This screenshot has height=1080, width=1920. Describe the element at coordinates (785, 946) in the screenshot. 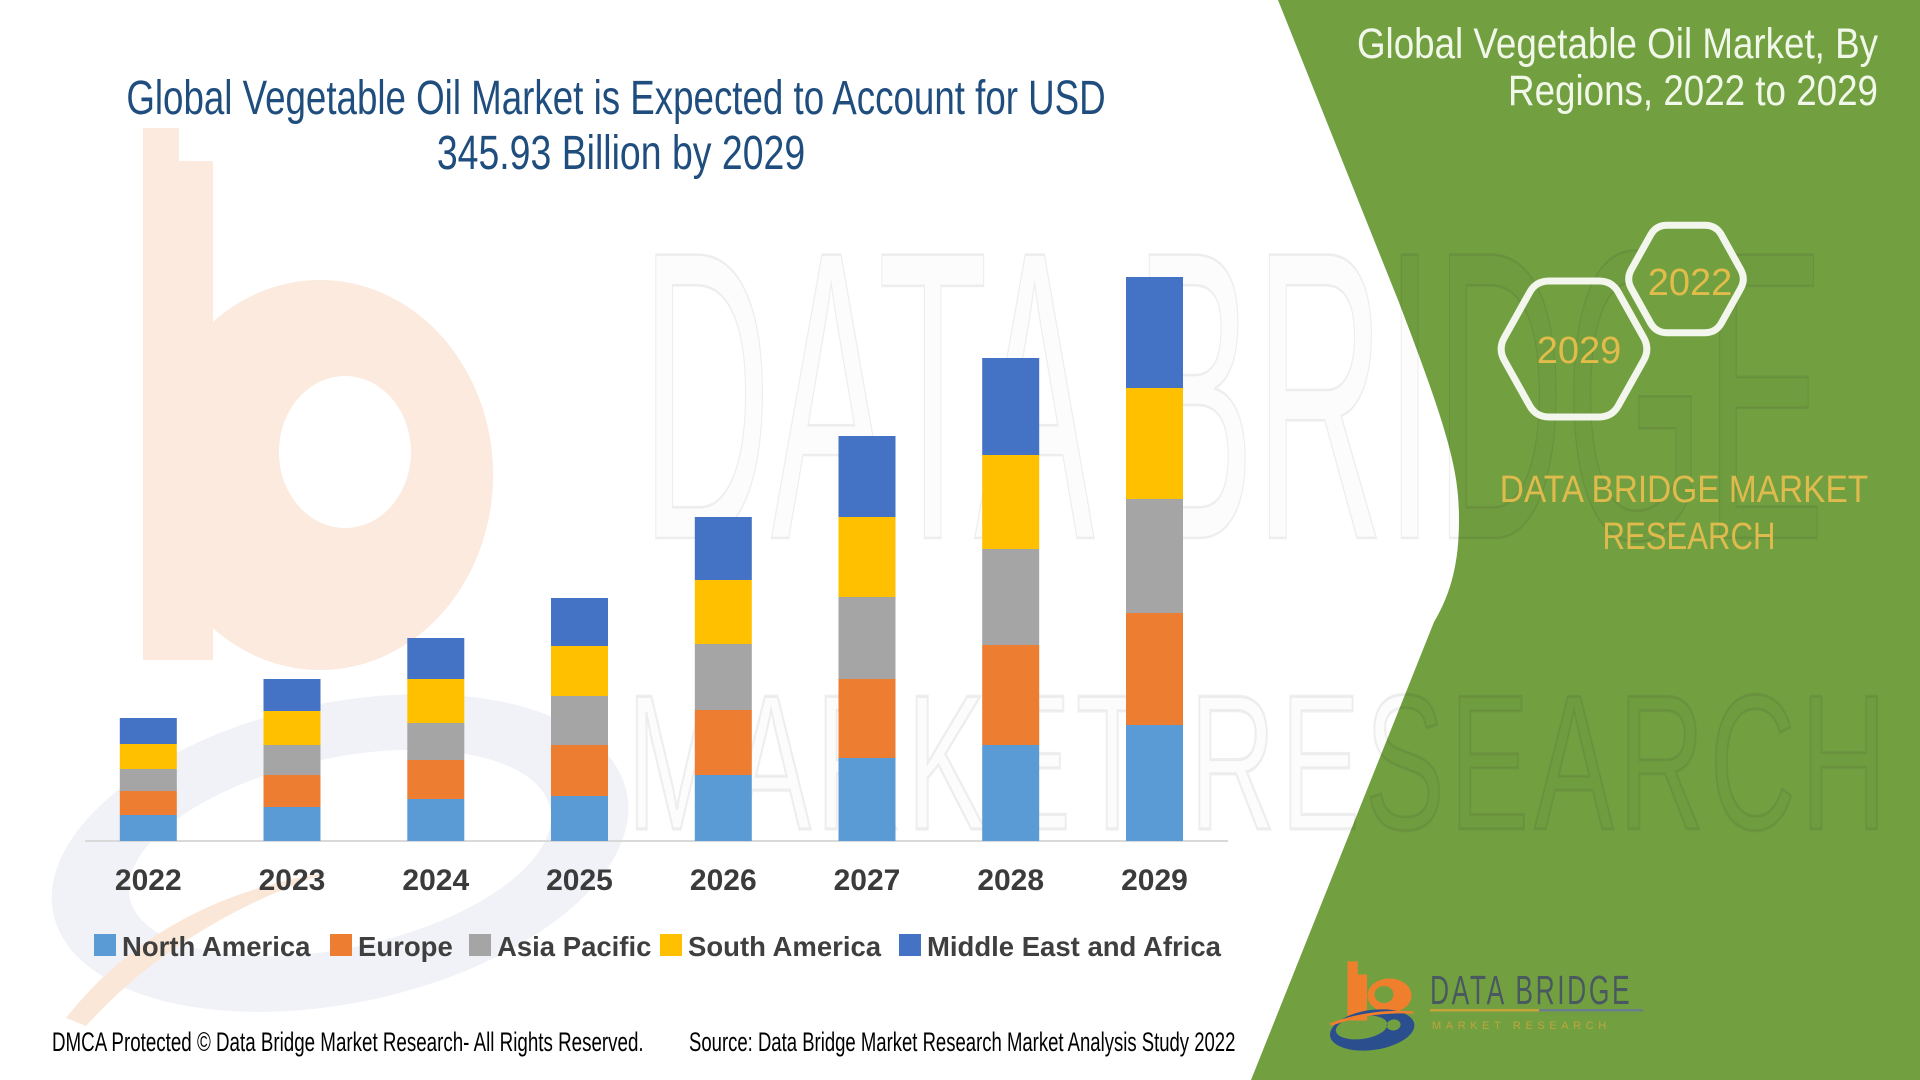

I see `svg-text: South America` at that location.